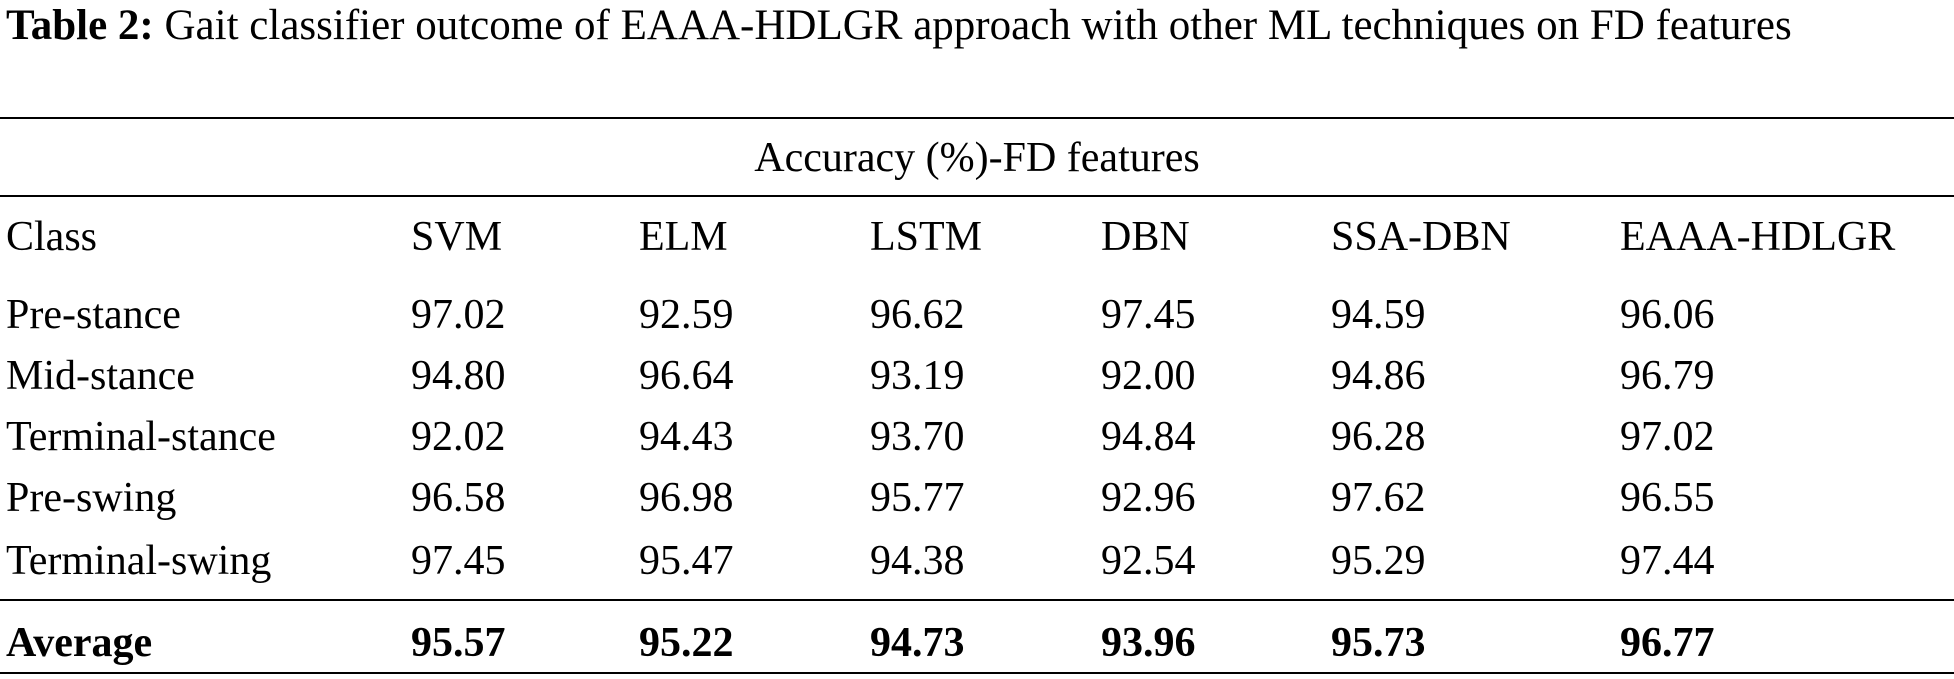  I want to click on row-label: Mid-stance, so click(100, 376).